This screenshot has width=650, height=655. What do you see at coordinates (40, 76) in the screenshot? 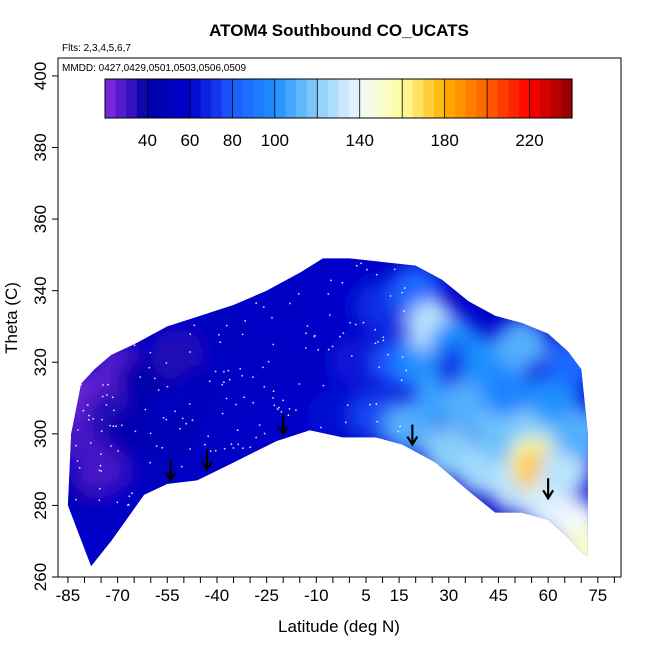
I see `y-tick-label: 400` at bounding box center [40, 76].